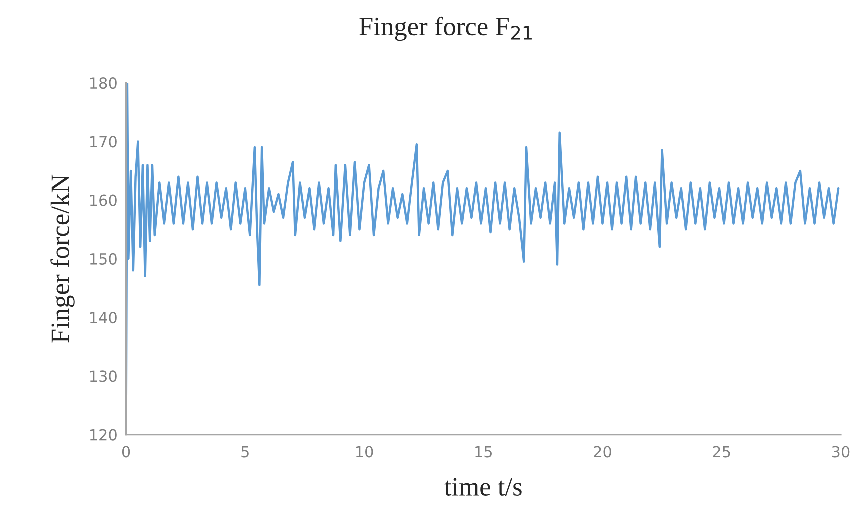 The width and height of the screenshot is (859, 529). What do you see at coordinates (103, 142) in the screenshot?
I see `y-tick-label: 170` at bounding box center [103, 142].